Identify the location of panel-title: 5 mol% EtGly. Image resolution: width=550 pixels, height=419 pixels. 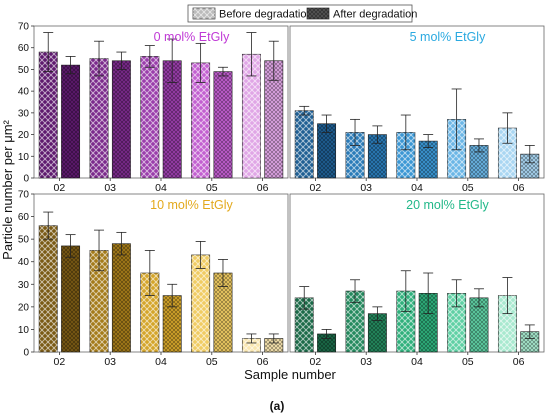
(448, 37).